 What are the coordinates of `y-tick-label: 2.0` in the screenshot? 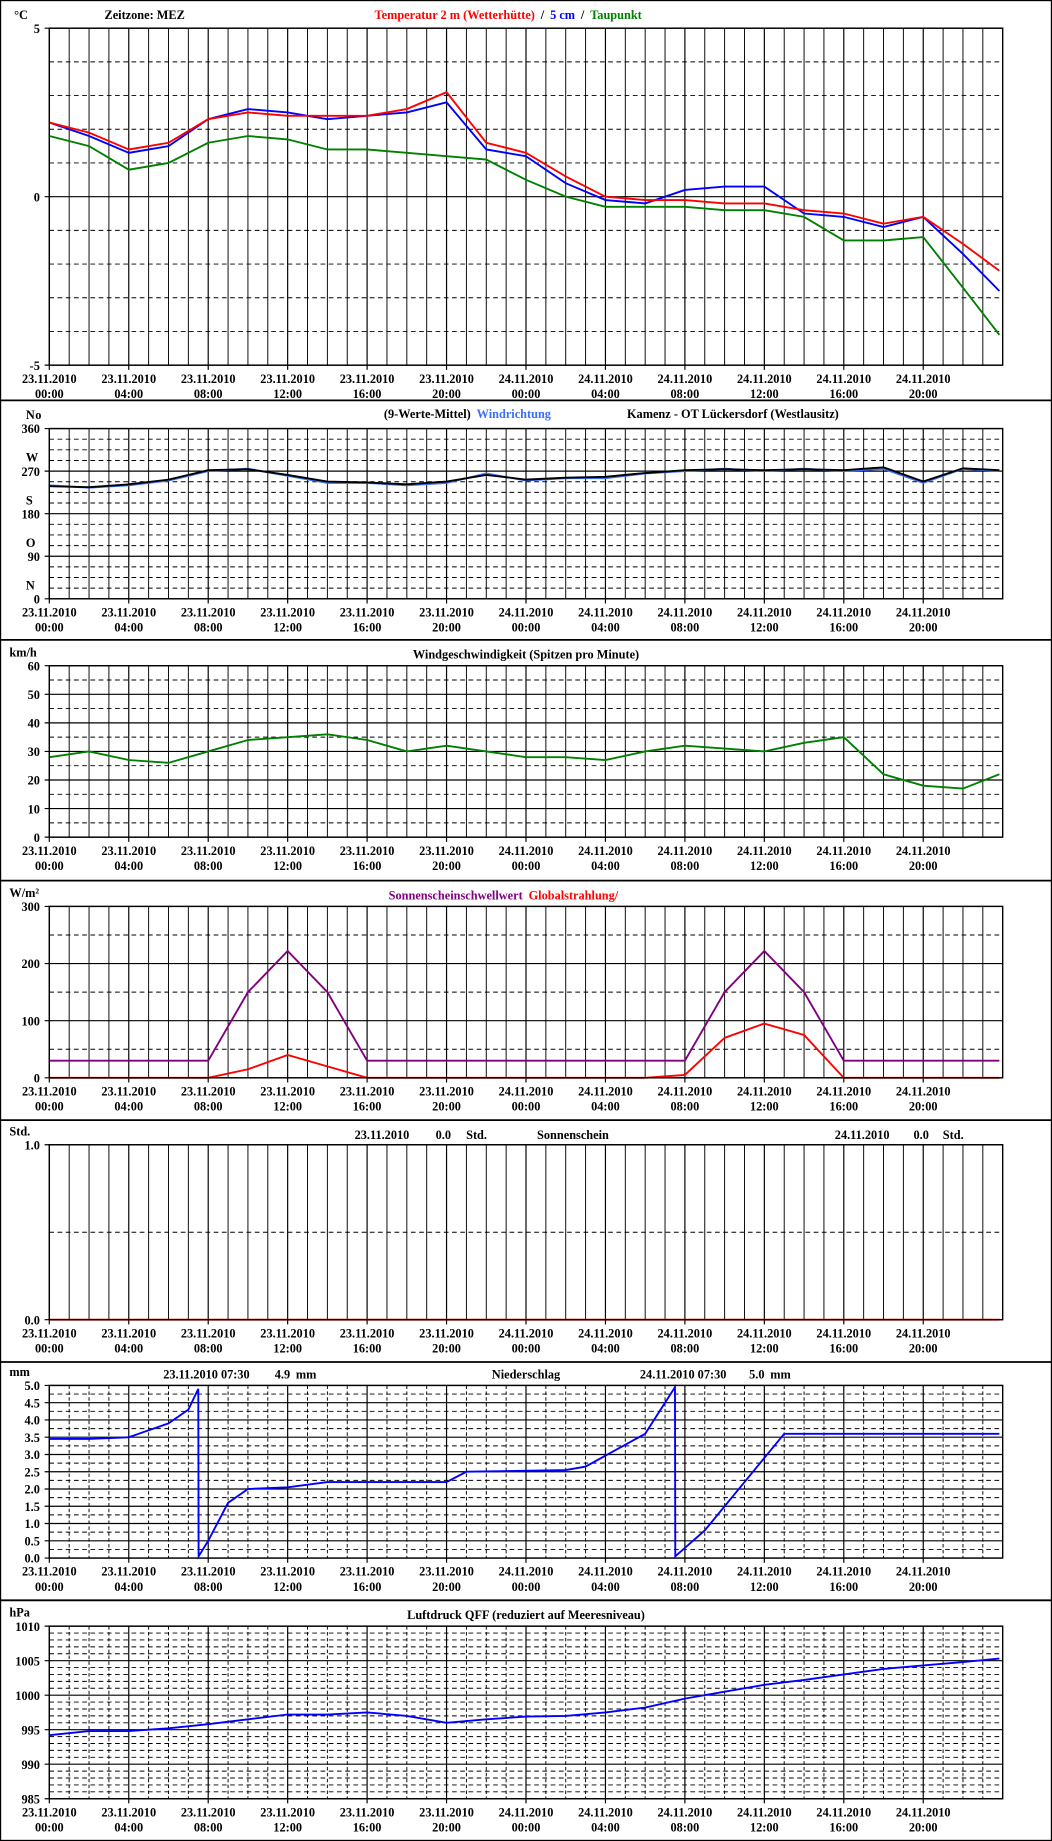 It's located at (32, 1490).